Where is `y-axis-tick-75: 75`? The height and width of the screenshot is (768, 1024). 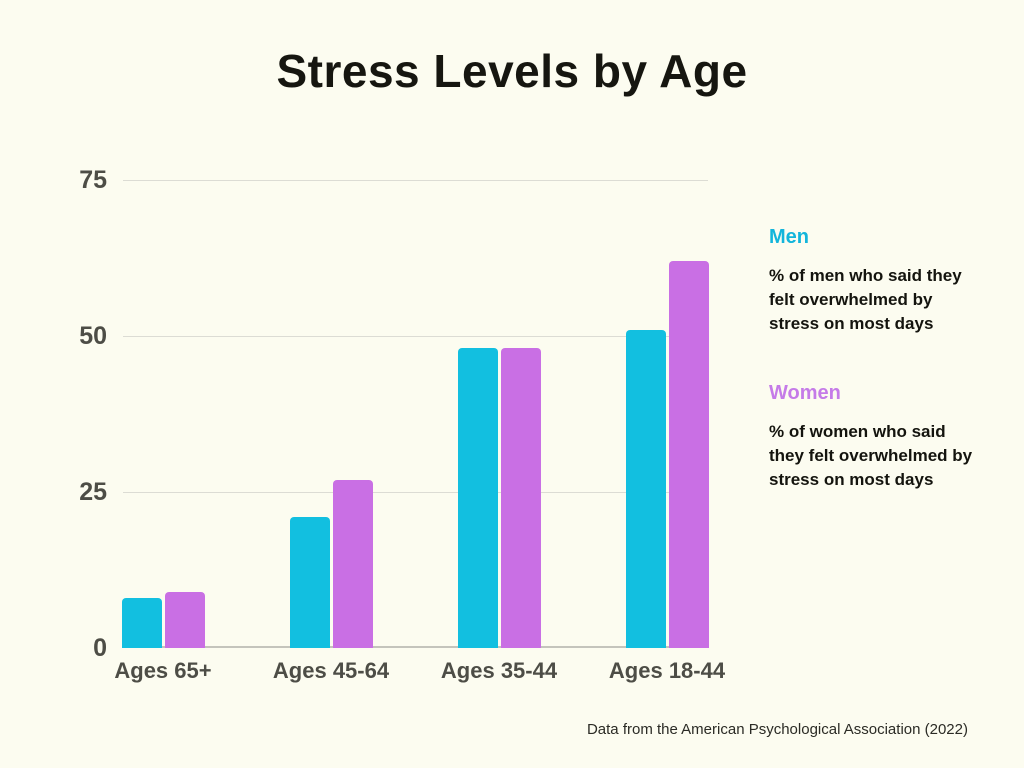 y-axis-tick-75: 75 is located at coordinates (93, 180).